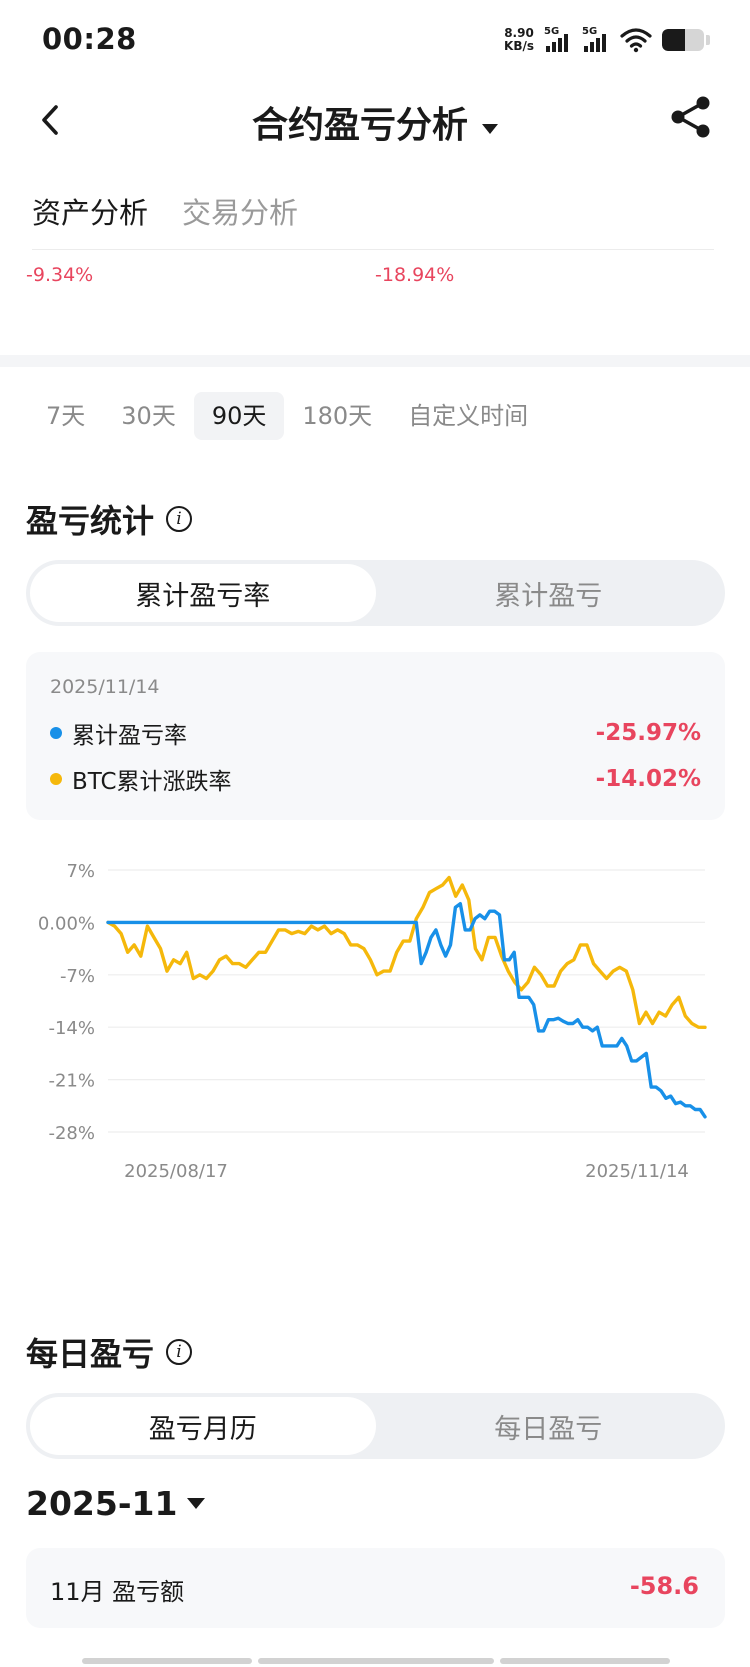  Describe the element at coordinates (56, 779) in the screenshot. I see `legend-dot-yellow` at that location.